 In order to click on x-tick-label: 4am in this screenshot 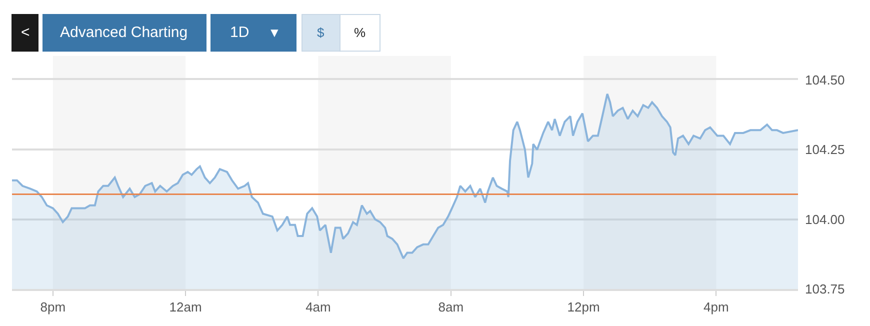, I will do `click(318, 306)`.